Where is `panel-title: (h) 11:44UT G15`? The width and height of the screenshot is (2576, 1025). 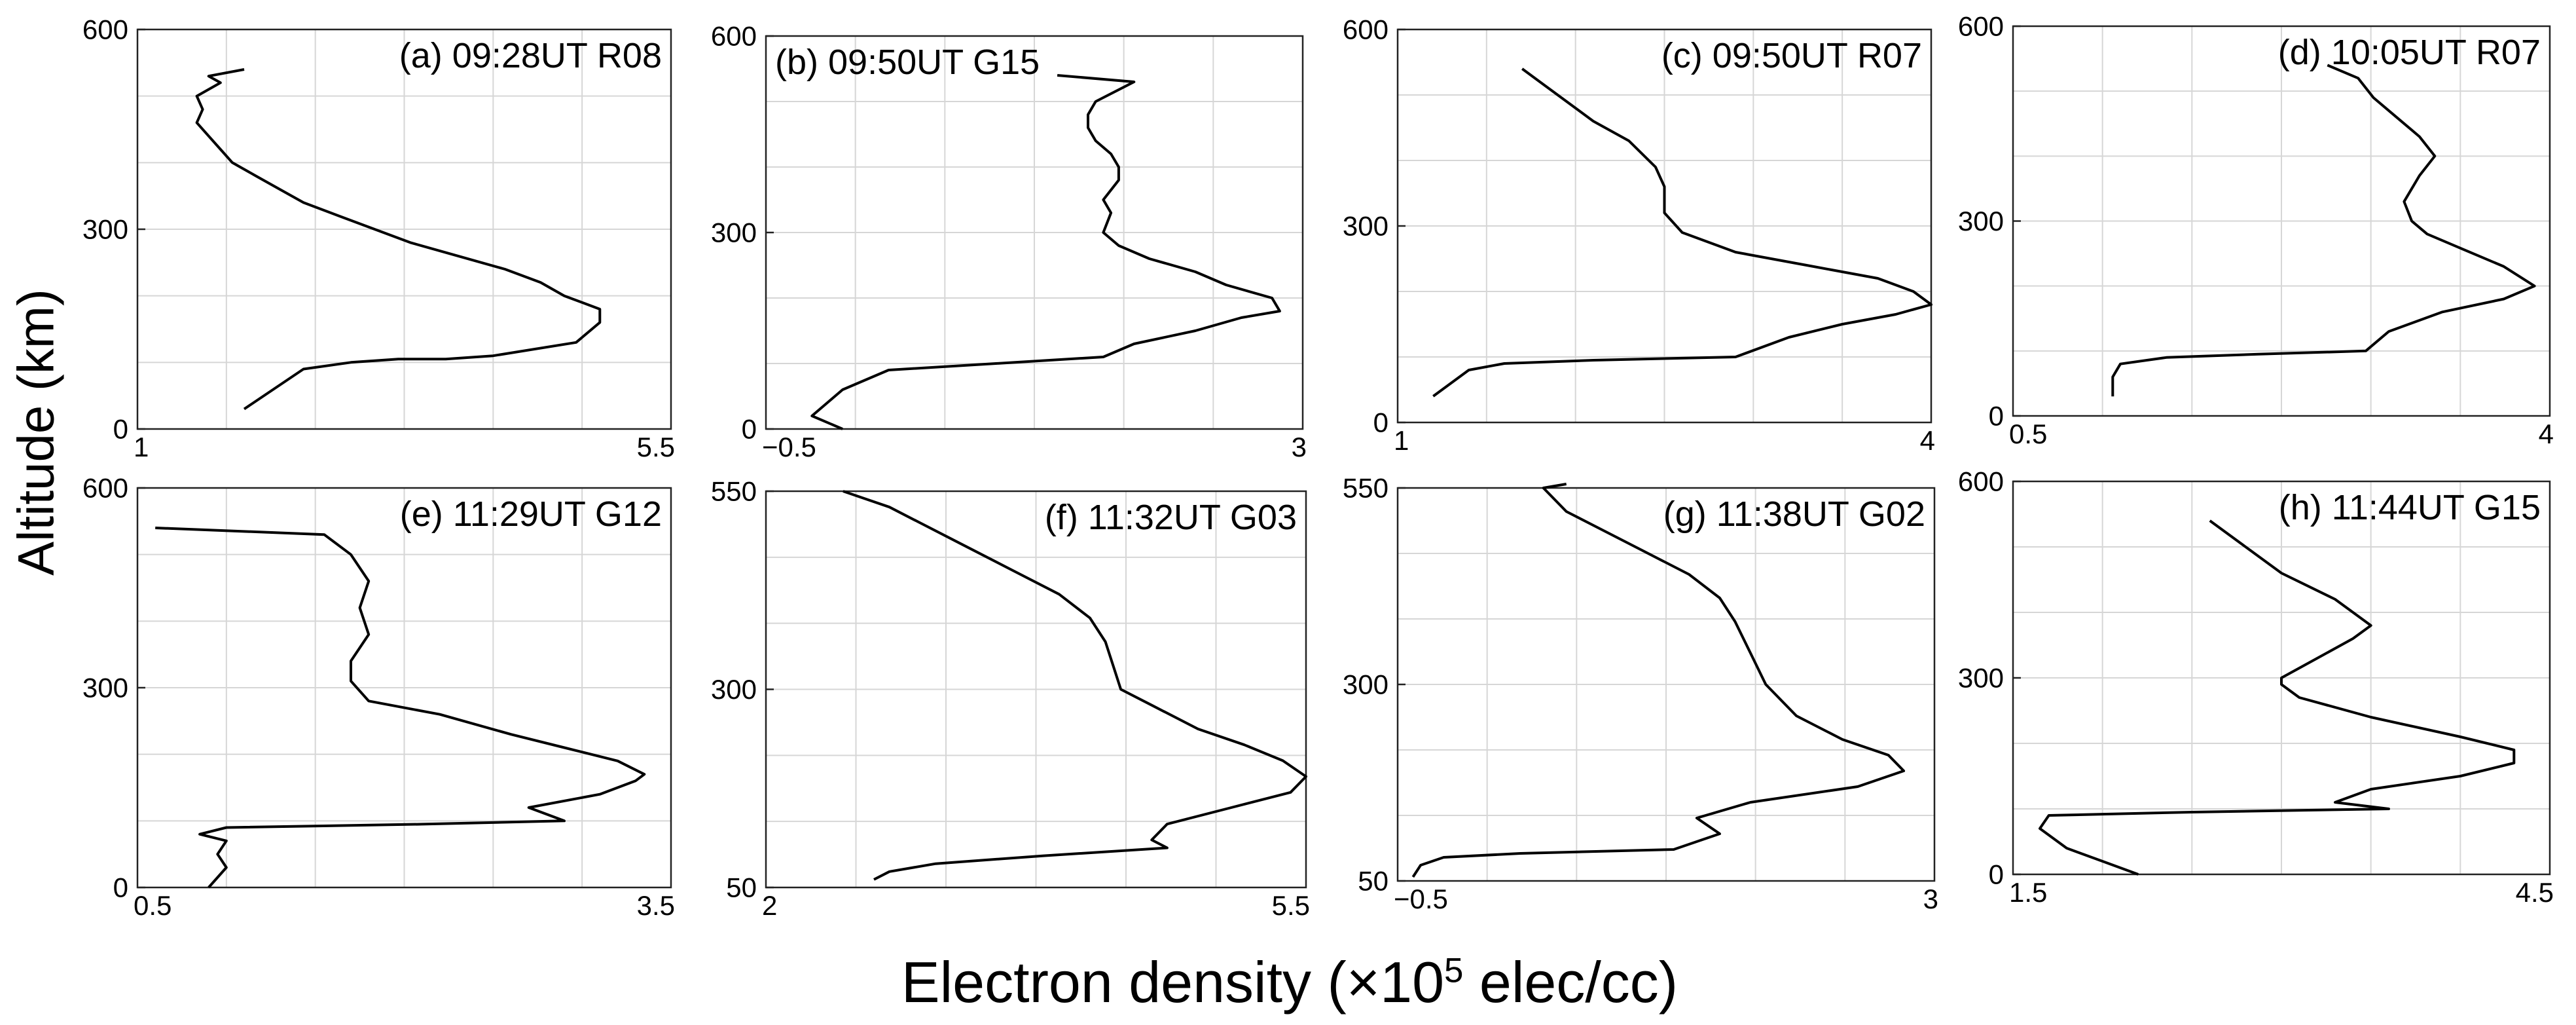 panel-title: (h) 11:44UT G15 is located at coordinates (2410, 507).